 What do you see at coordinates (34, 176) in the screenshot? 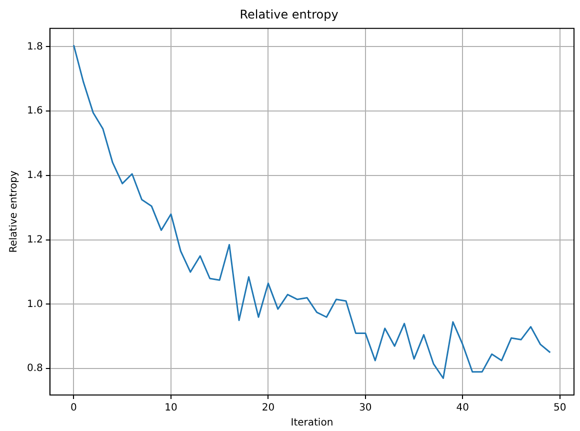
I see `y-tick-label: 1.4` at bounding box center [34, 176].